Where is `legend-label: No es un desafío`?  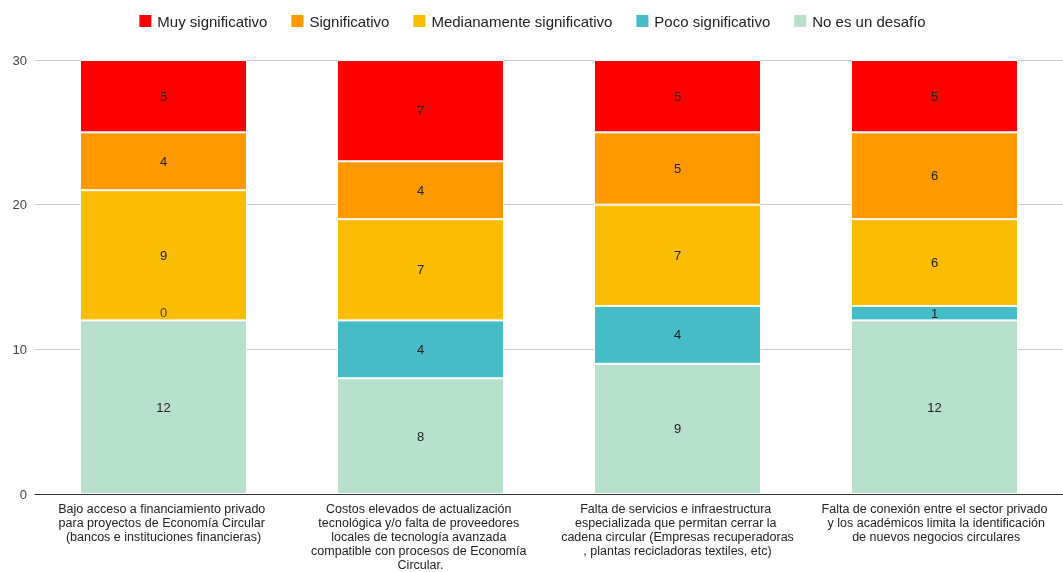 legend-label: No es un desafío is located at coordinates (869, 21).